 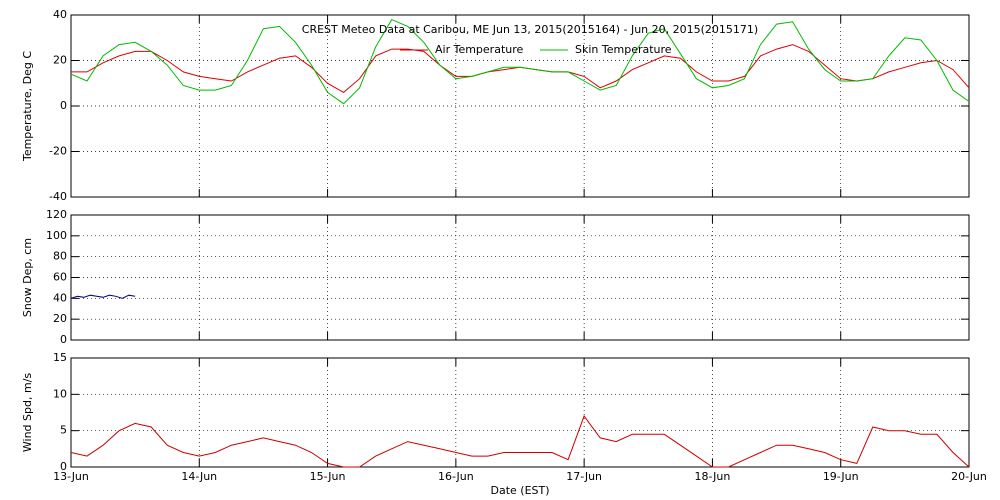 What do you see at coordinates (584, 476) in the screenshot?
I see `x-tick-label: 17-Jun` at bounding box center [584, 476].